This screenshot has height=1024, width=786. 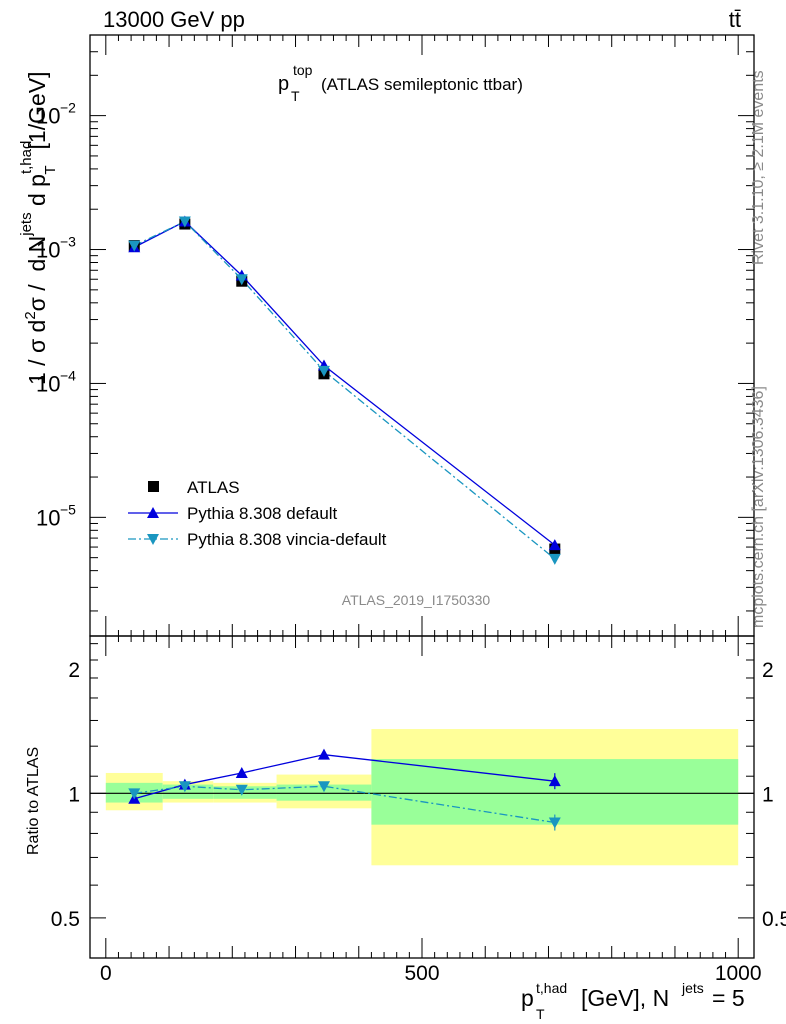 I want to click on x-axis-label-unit: [GeV], N, so click(x=625, y=998).